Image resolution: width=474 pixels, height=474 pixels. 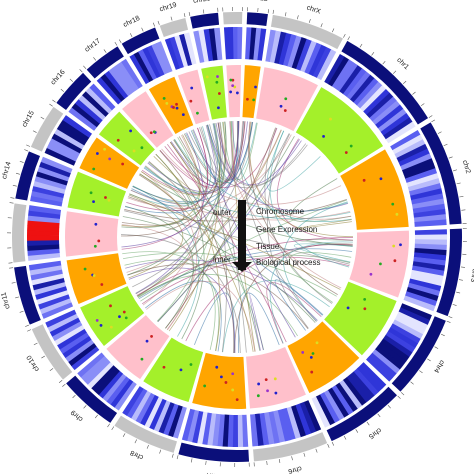 I want to click on expression-cell-chr17, so click(x=132, y=73).